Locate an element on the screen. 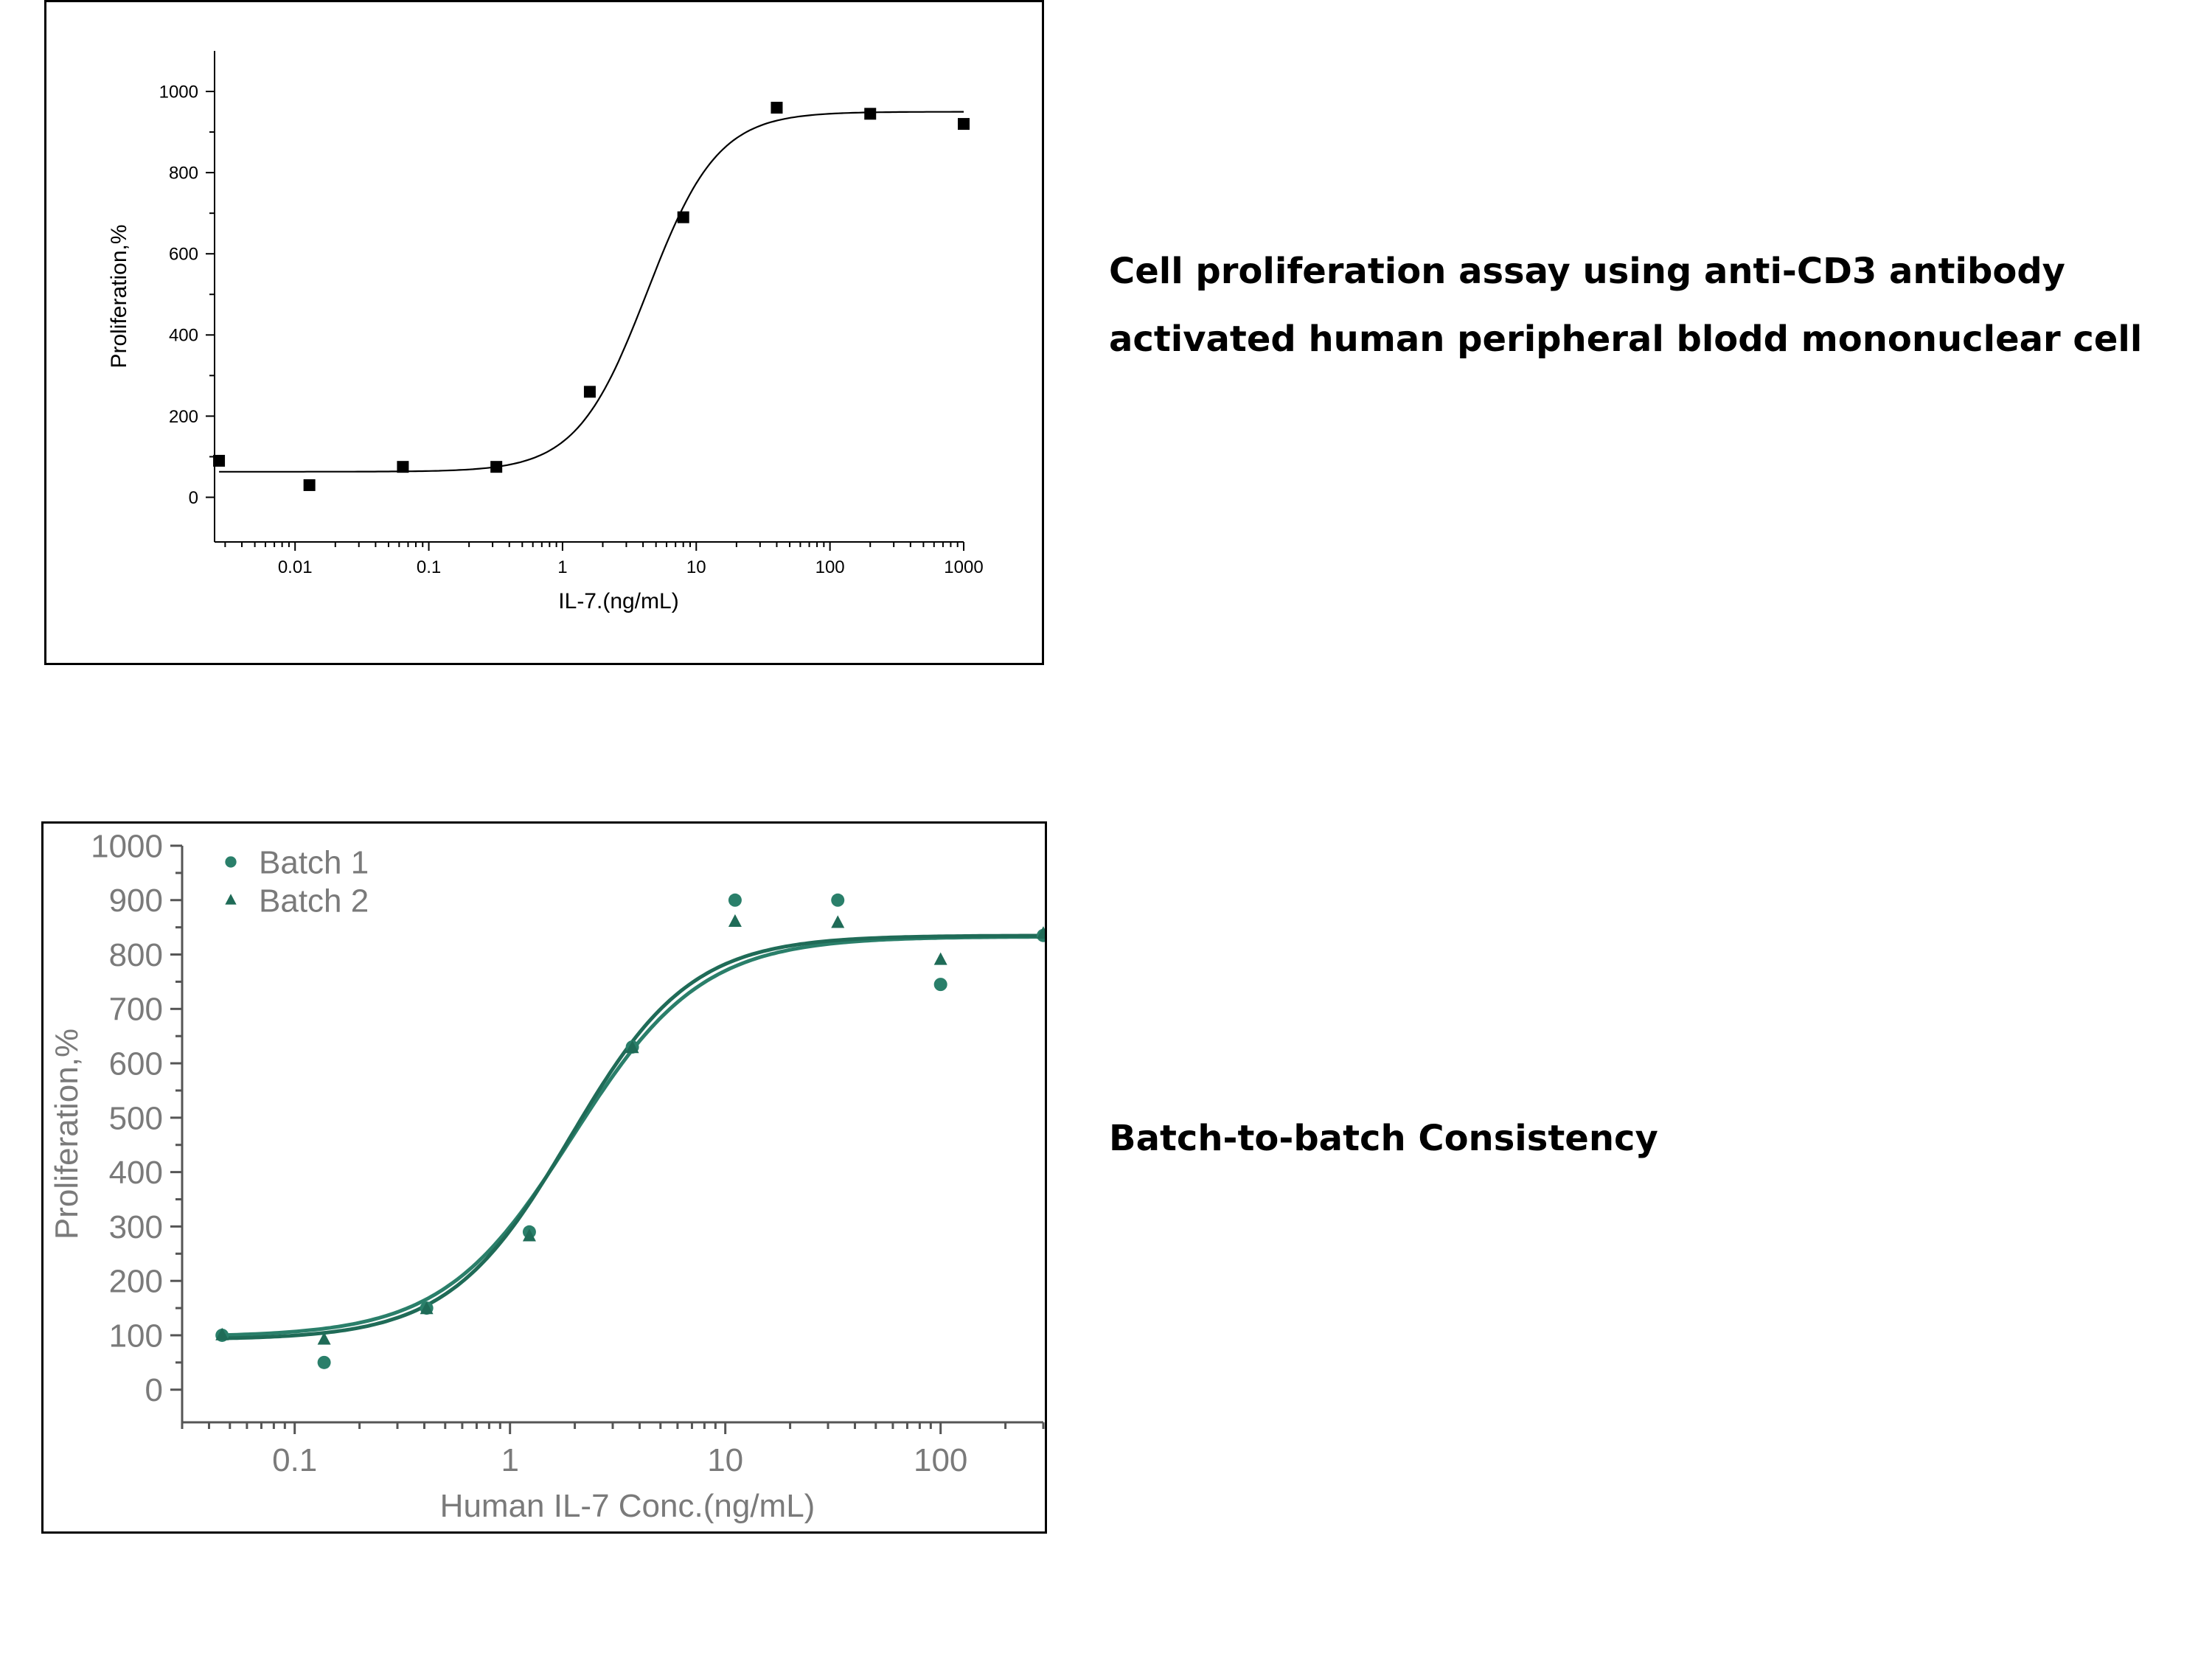 Image resolution: width=2212 pixels, height=1659 pixels. x-axis-label: Human IL-7 Conc.(ng/mL) is located at coordinates (627, 1506).